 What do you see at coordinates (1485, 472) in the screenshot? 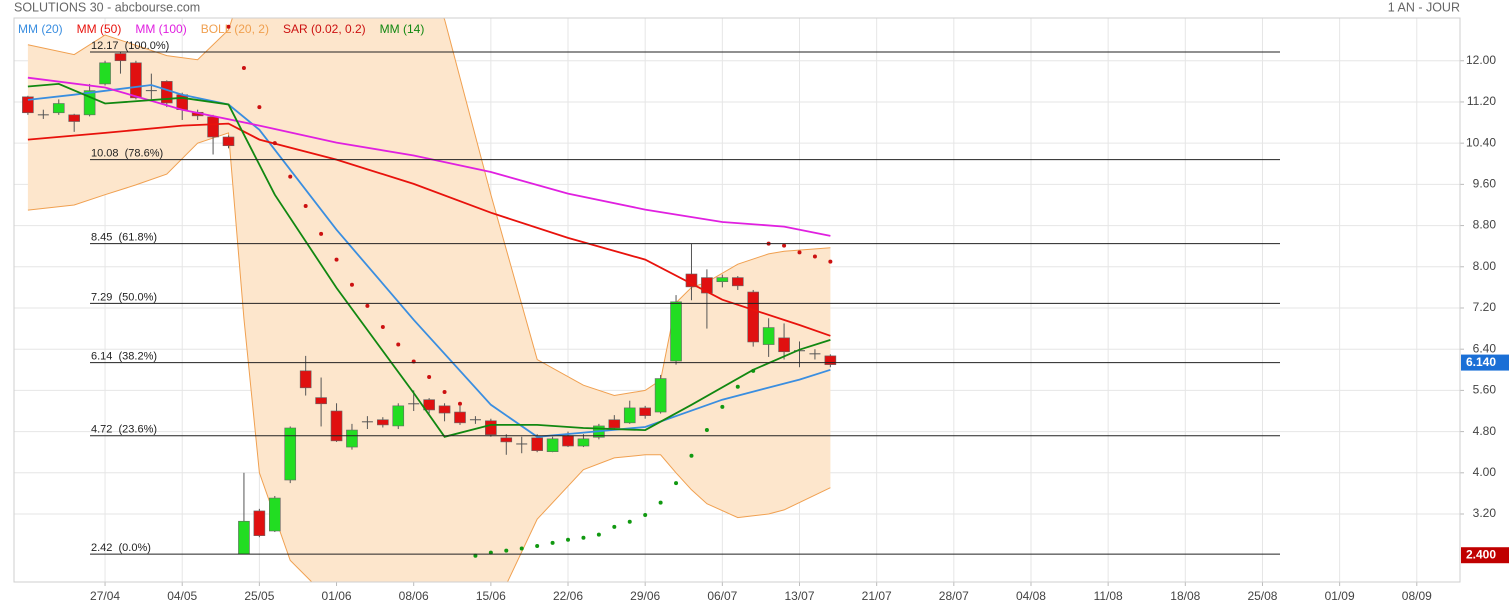
I see `y-tick-label: 4.00` at bounding box center [1485, 472].